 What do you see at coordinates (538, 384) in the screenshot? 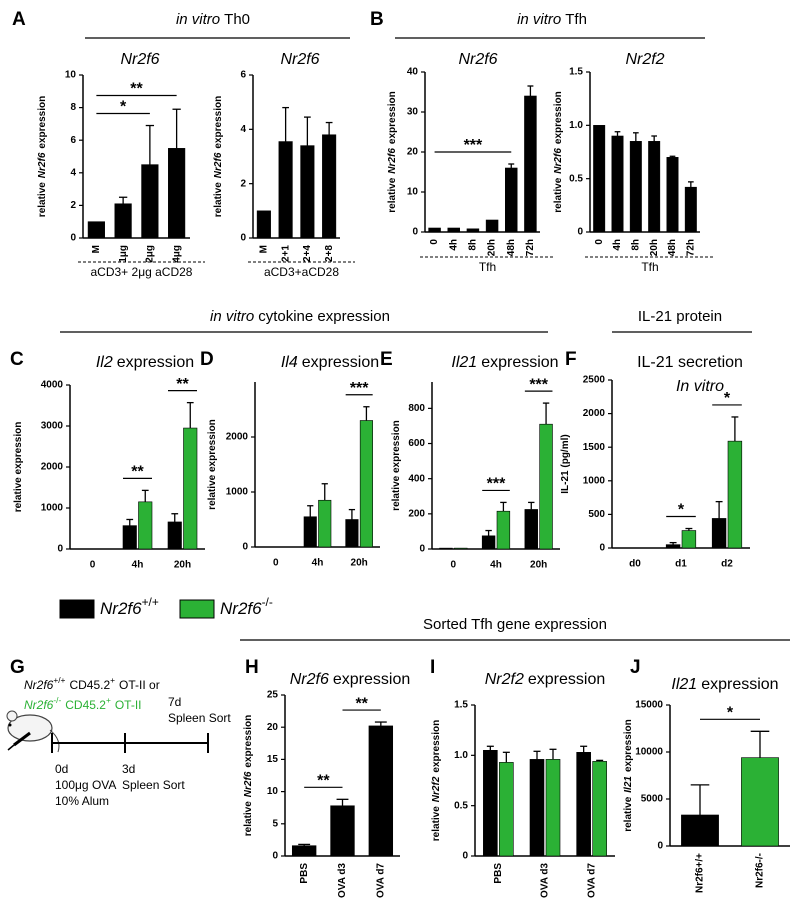
I see `significance-label: ***` at bounding box center [538, 384].